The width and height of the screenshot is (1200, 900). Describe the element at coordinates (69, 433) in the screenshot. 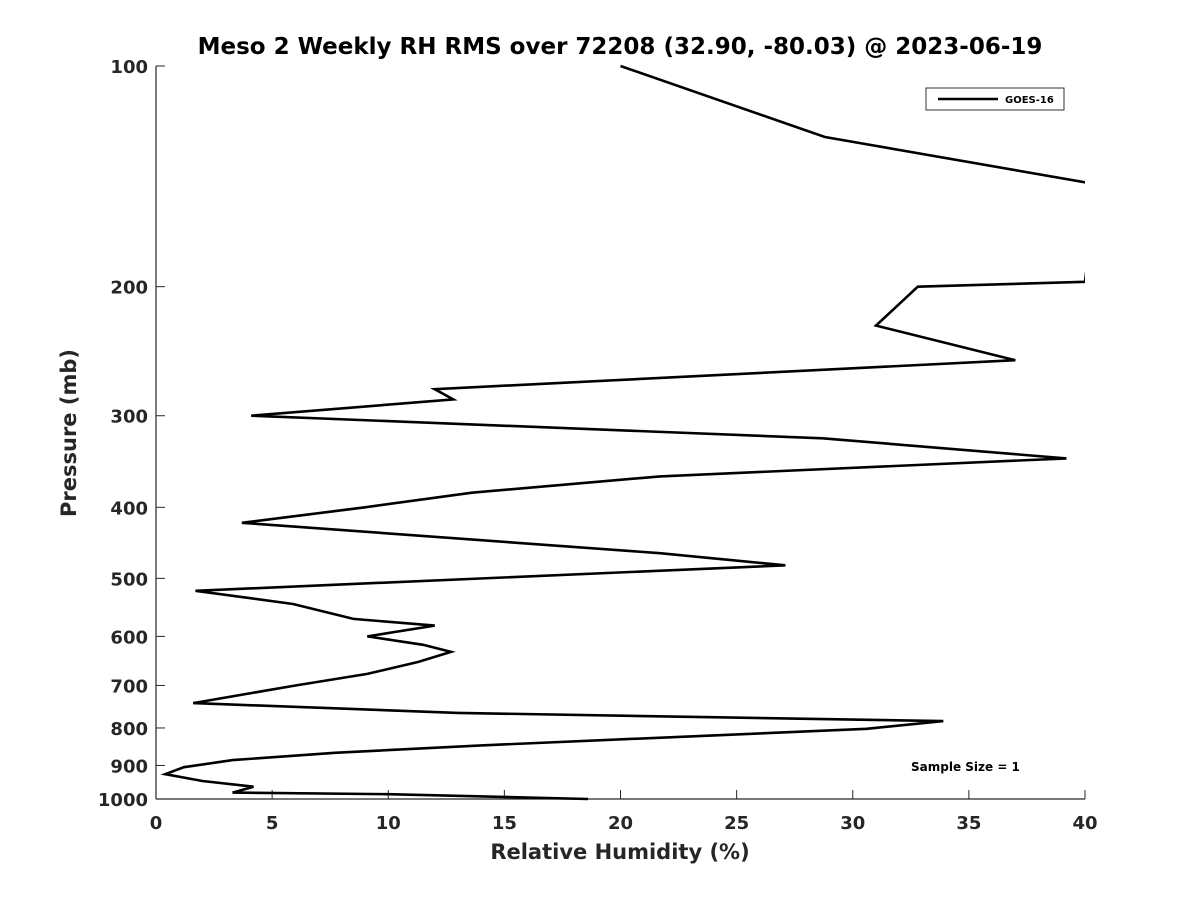

I see `y-axis-label: Pressure (mb)` at that location.